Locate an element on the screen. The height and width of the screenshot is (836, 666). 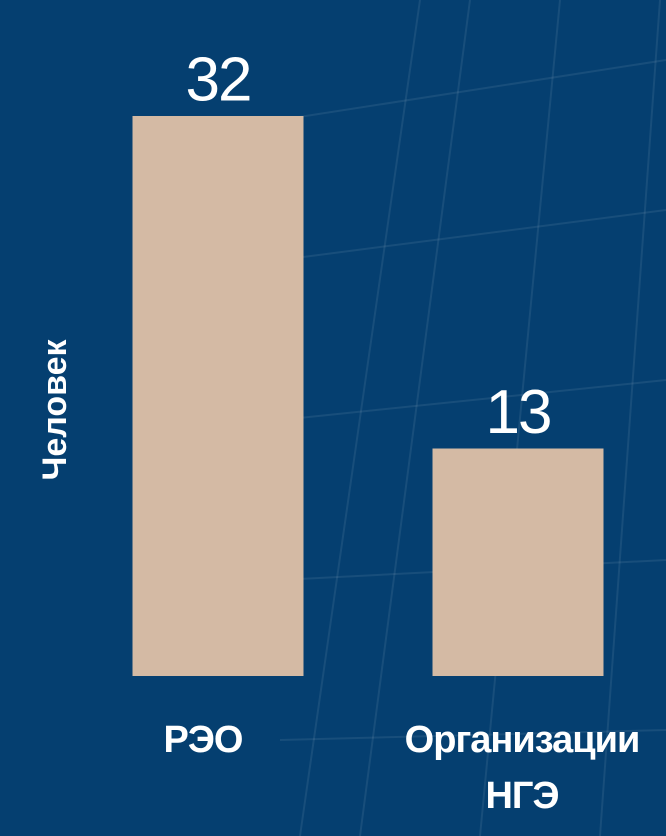
bar is located at coordinates (518, 562).